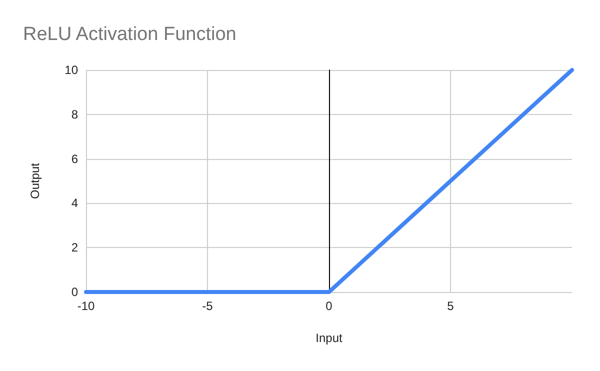  What do you see at coordinates (71, 70) in the screenshot?
I see `y-tick-label: 10` at bounding box center [71, 70].